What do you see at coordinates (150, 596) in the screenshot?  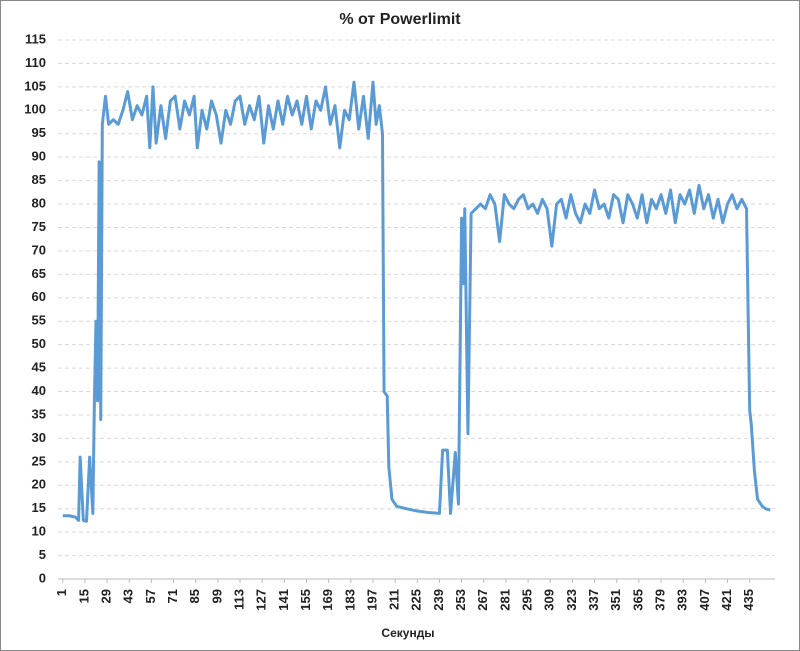 I see `x-tick-label: 57` at bounding box center [150, 596].